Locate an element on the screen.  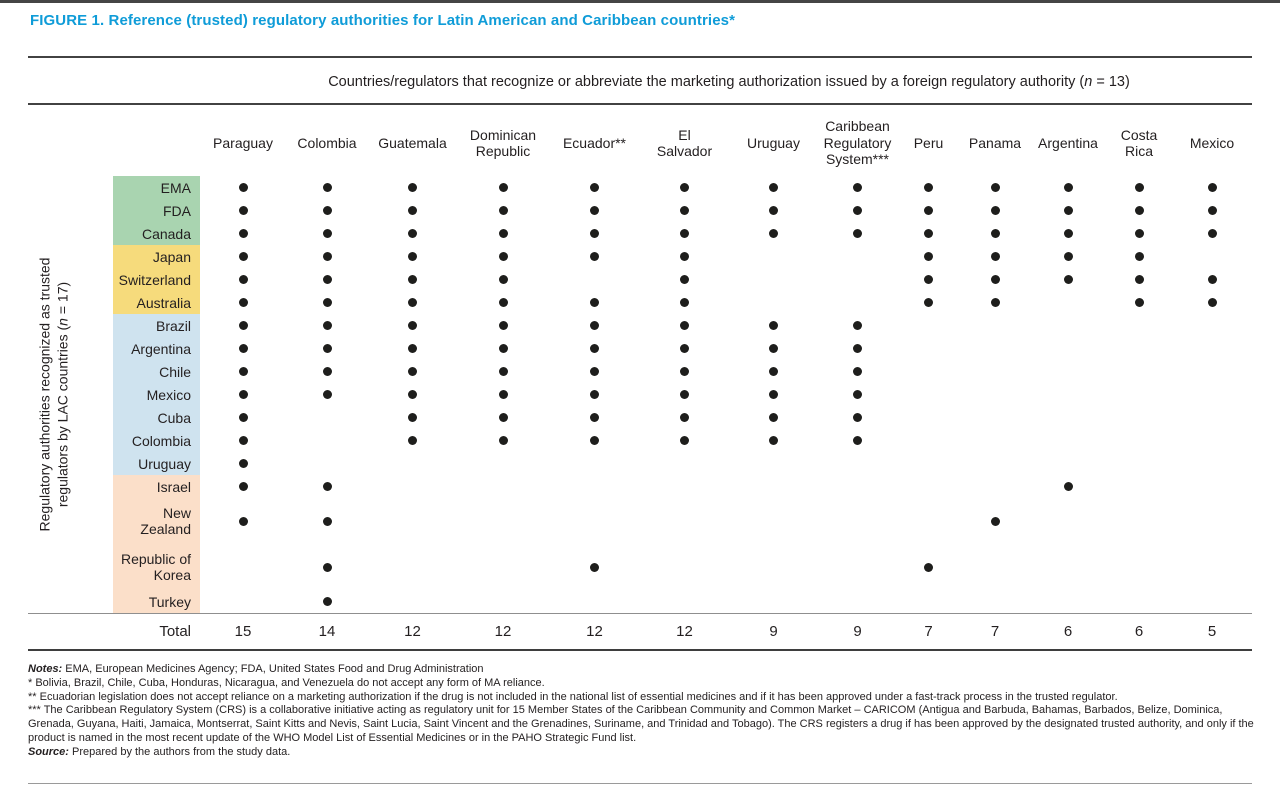
total-value: 7 is located at coordinates (995, 631).